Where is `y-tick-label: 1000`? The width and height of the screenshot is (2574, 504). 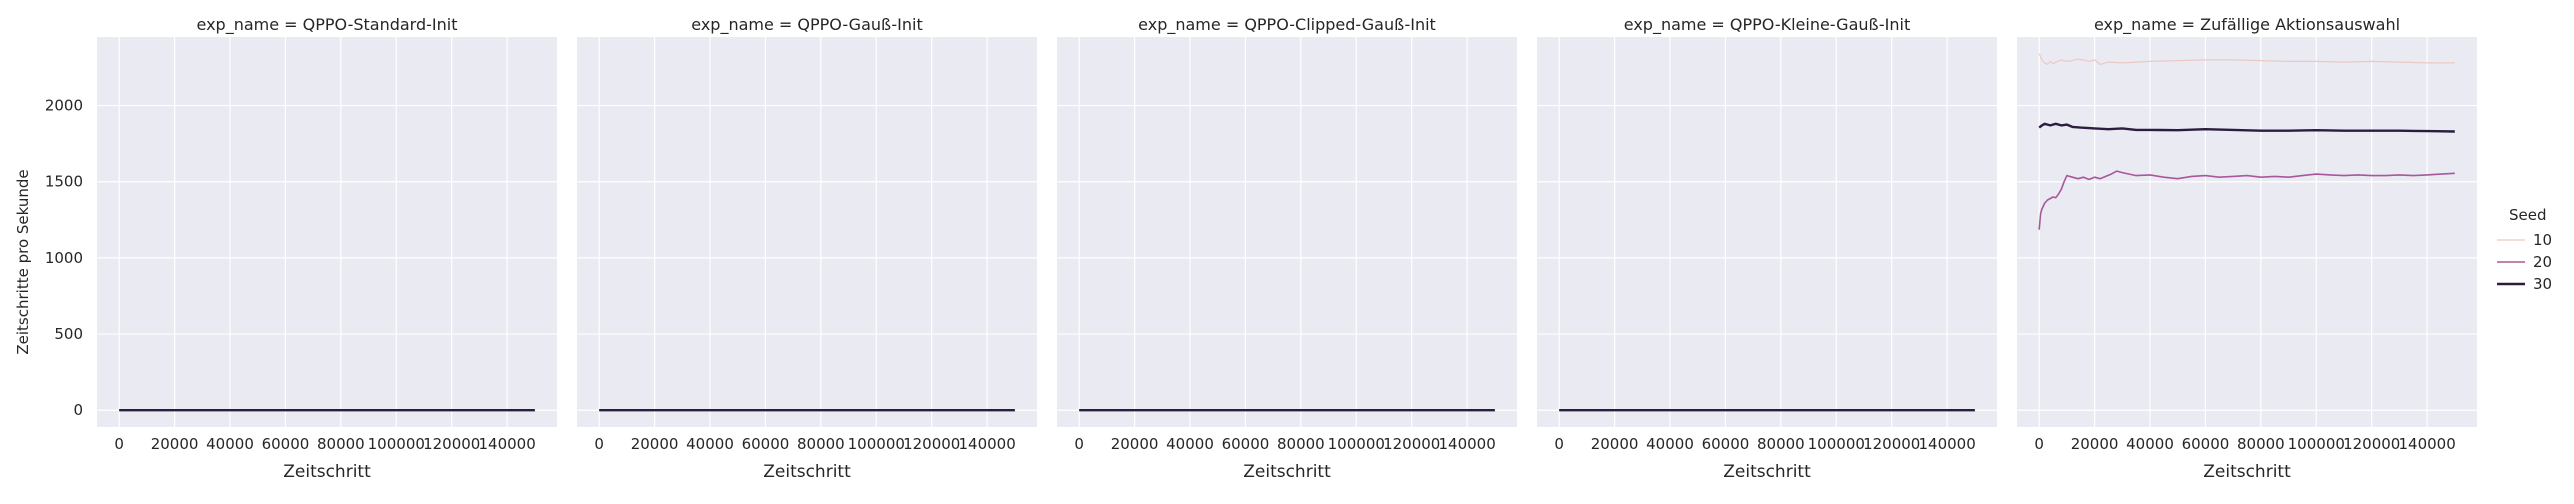 y-tick-label: 1000 is located at coordinates (64, 258).